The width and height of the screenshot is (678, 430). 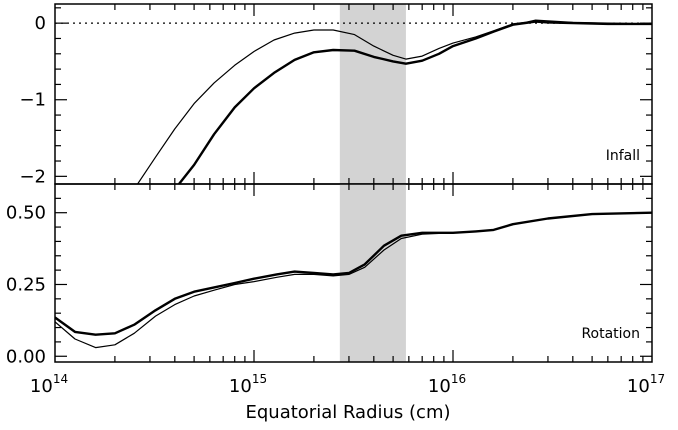 I want to click on y-tick-label: 0.50, so click(x=26, y=213).